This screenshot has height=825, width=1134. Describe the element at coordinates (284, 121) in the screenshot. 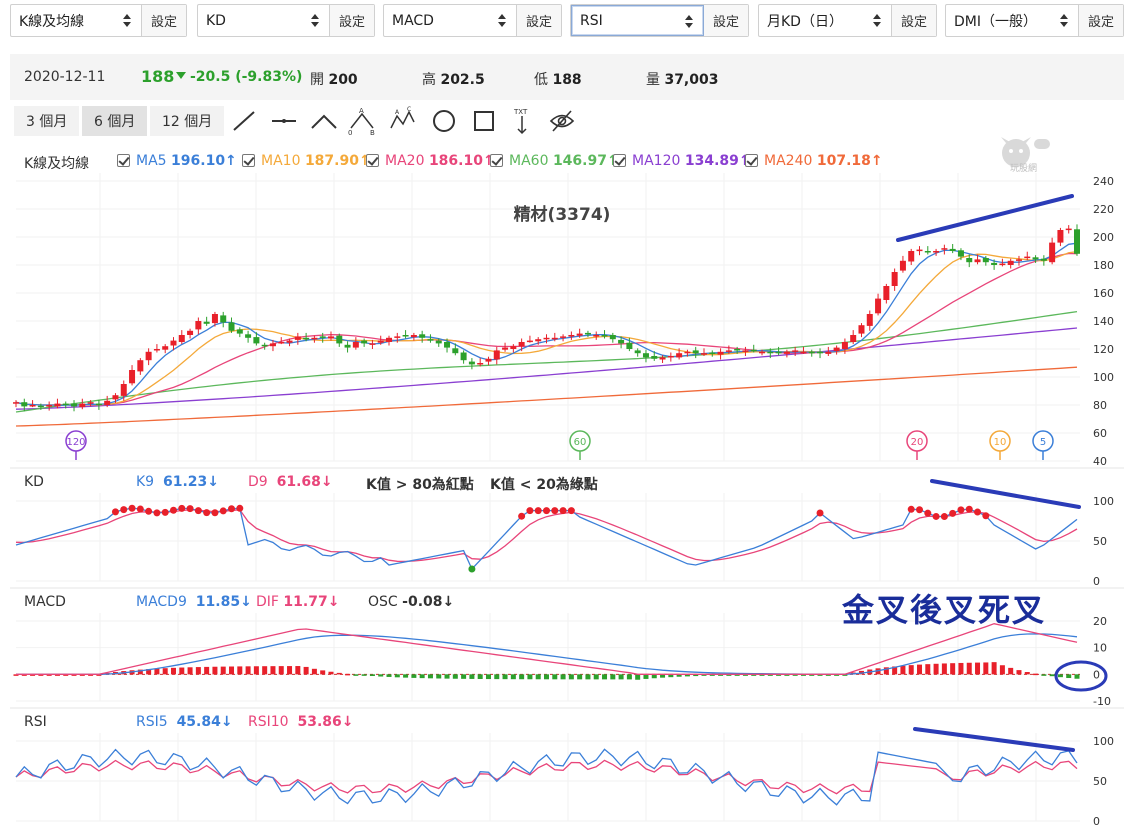

I see `horizontal-line-icon` at that location.